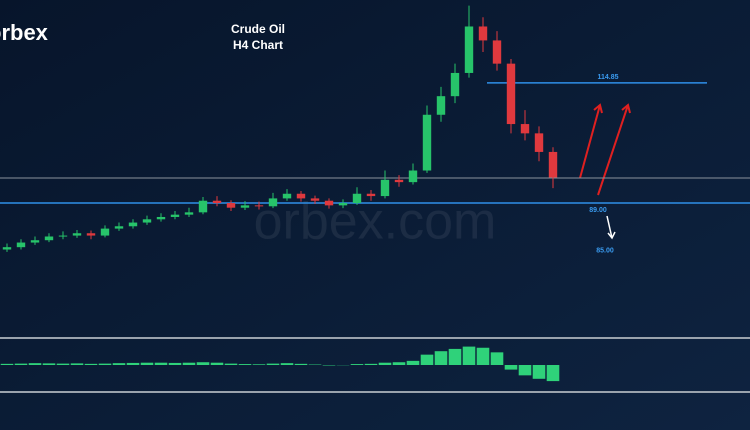  What do you see at coordinates (607, 77) in the screenshot?
I see `level-label: 114.85` at bounding box center [607, 77].